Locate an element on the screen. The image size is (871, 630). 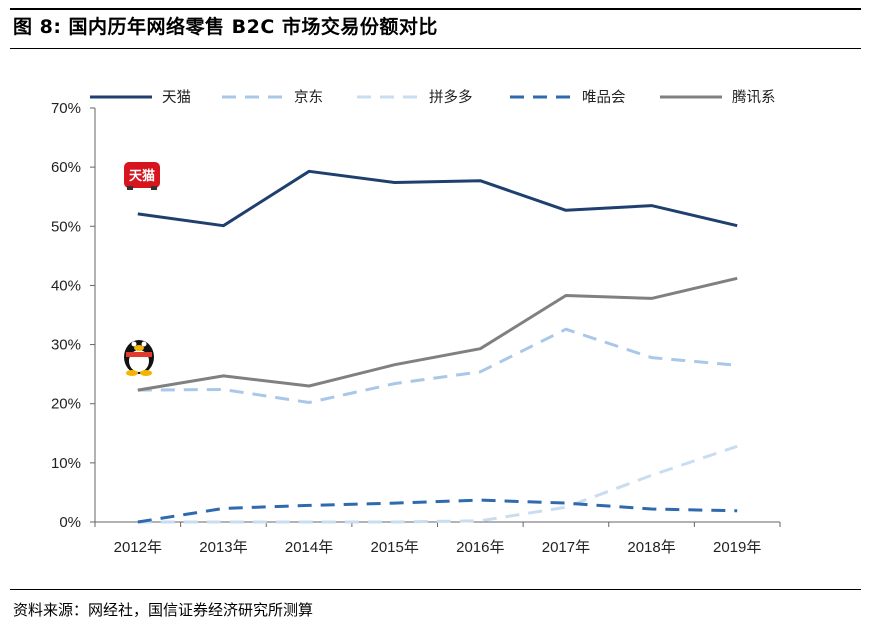
legend-label-1: 京东 is located at coordinates (308, 97).